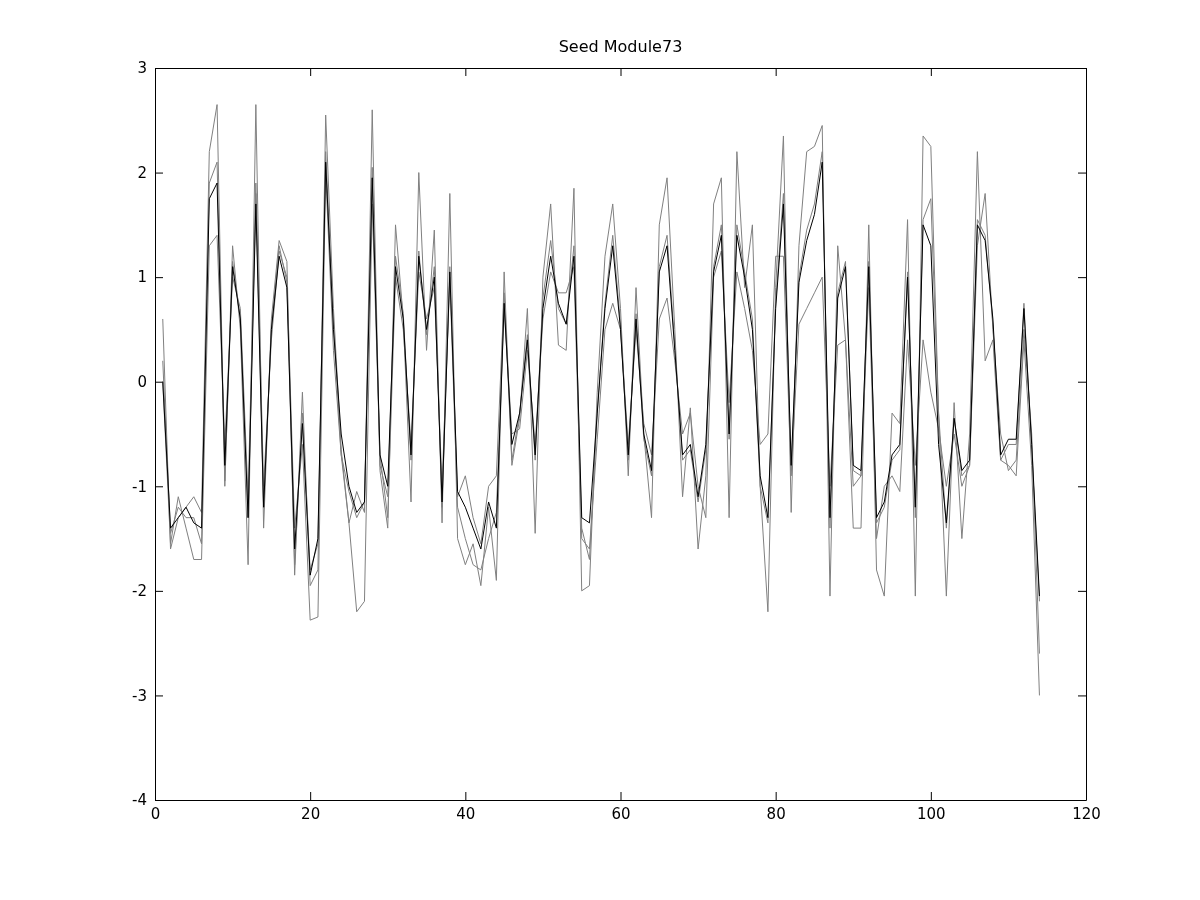 The height and width of the screenshot is (900, 1200). What do you see at coordinates (139, 591) in the screenshot?
I see `y-tick-label: -2` at bounding box center [139, 591].